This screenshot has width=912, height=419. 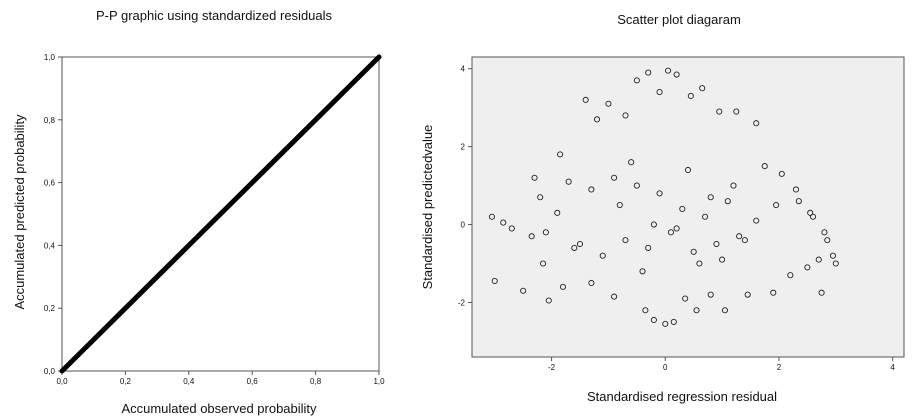 I want to click on scatter-x-tick-label: -2, so click(x=552, y=367).